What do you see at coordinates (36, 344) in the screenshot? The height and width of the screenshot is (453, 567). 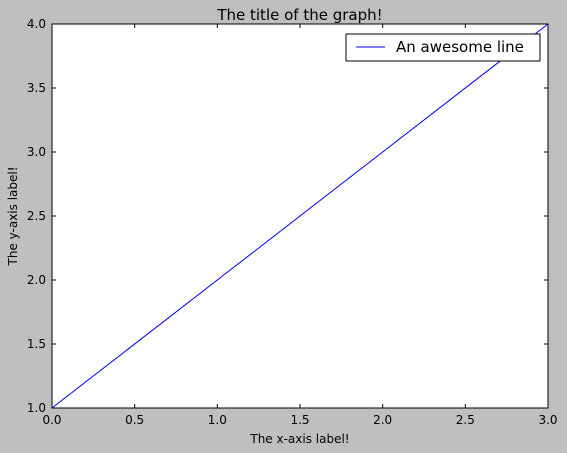 I see `y-tick-label: 1.5` at bounding box center [36, 344].